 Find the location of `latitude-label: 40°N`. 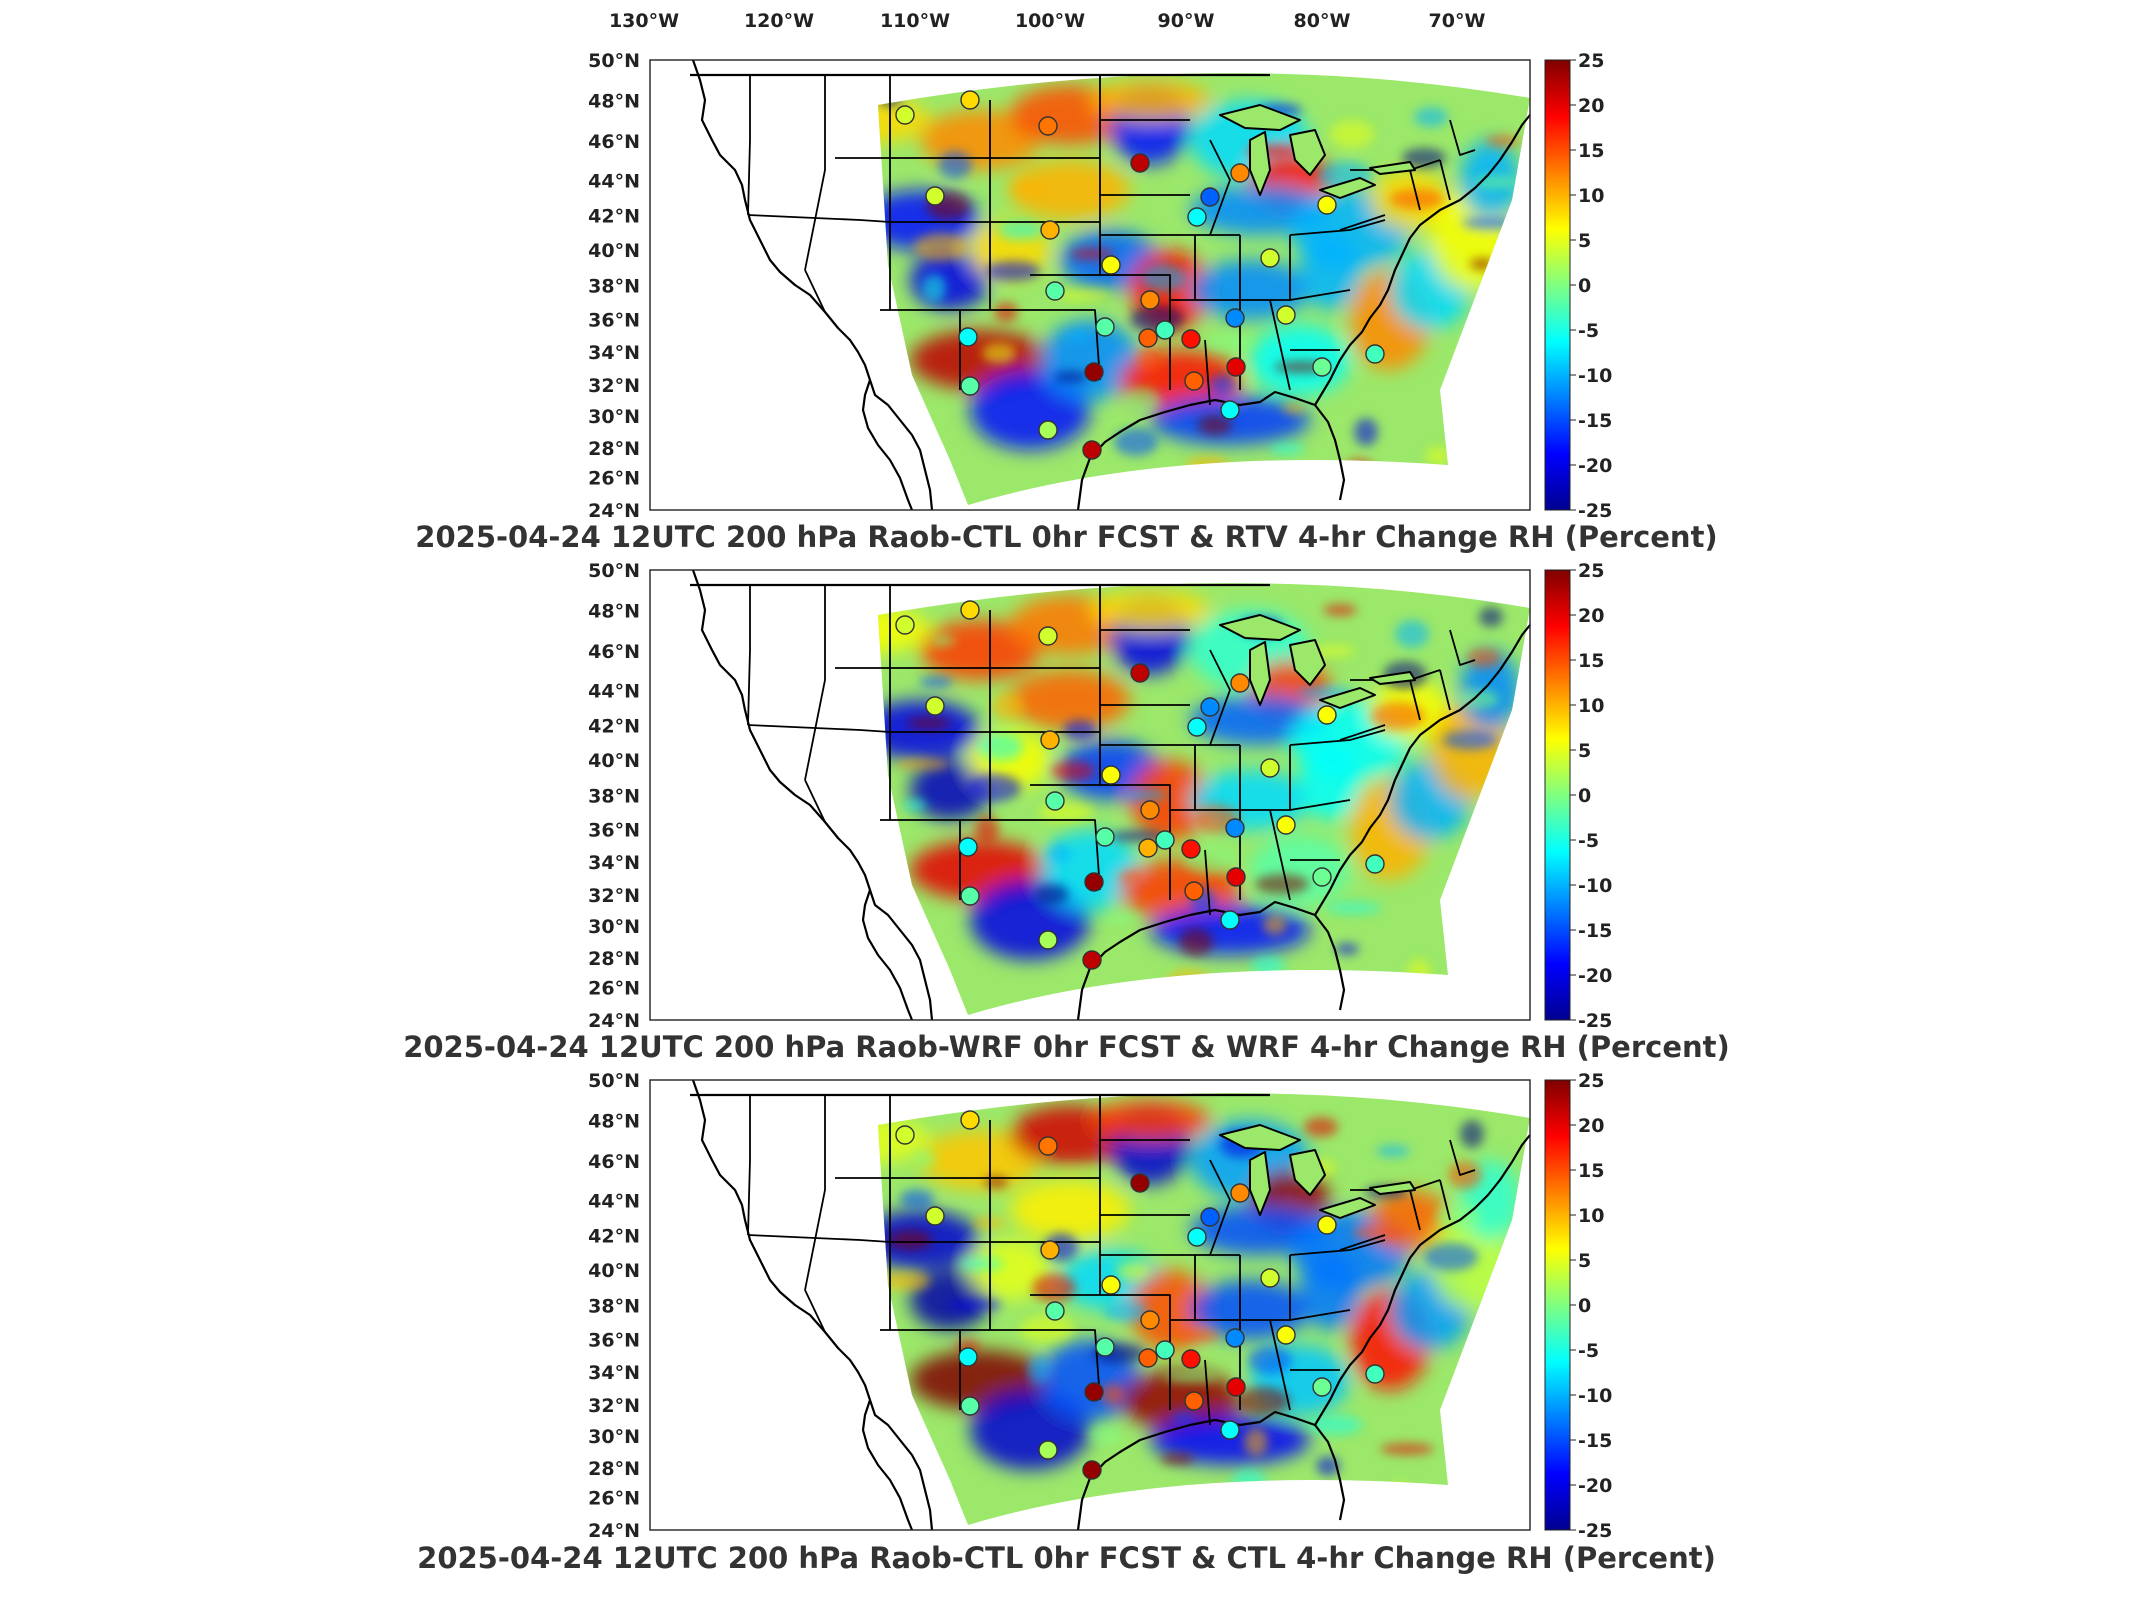

latitude-label: 40°N is located at coordinates (614, 761).